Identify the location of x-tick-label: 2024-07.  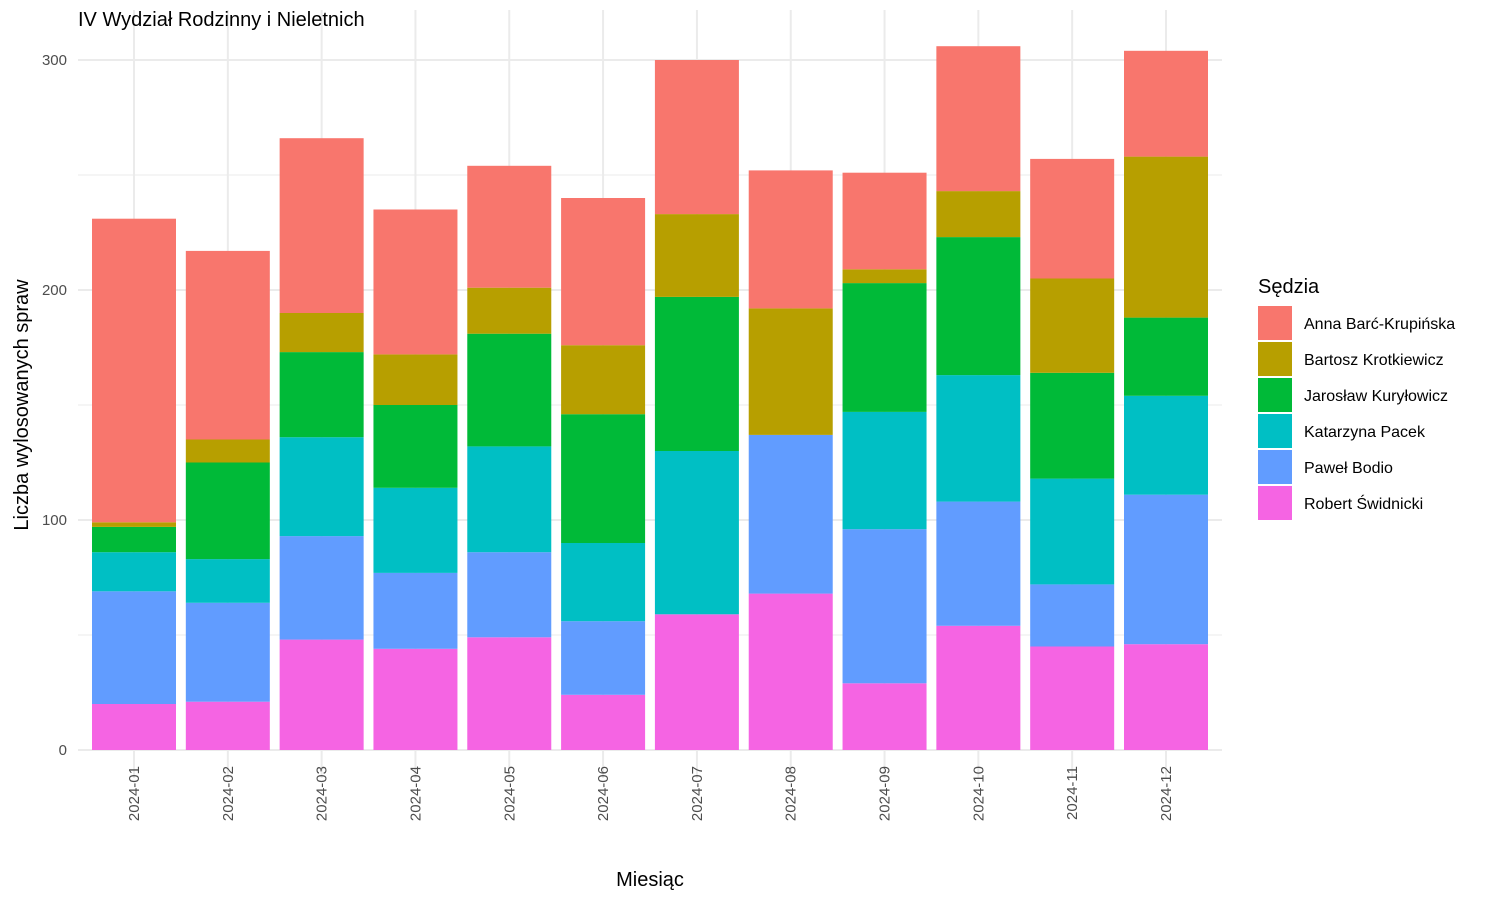
(697, 793).